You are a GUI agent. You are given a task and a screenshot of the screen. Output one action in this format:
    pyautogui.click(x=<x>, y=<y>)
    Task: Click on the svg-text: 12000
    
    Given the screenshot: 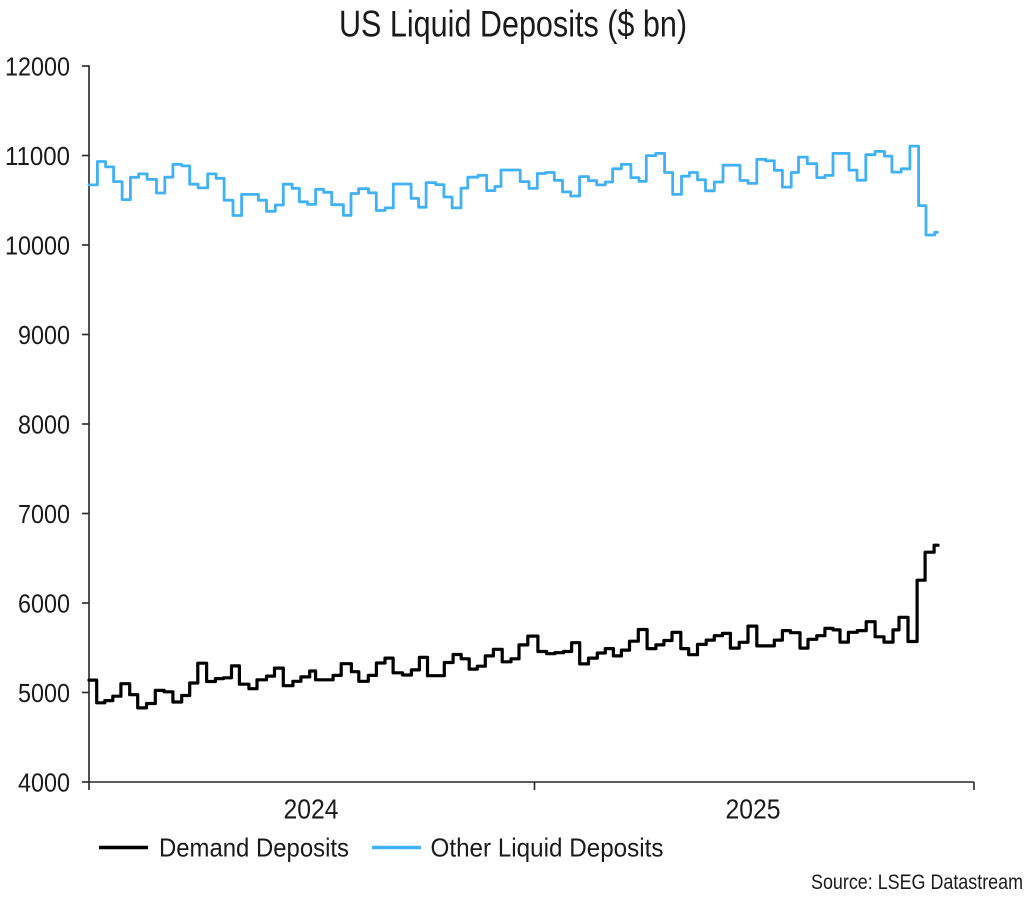 What is the action you would take?
    pyautogui.click(x=37, y=66)
    